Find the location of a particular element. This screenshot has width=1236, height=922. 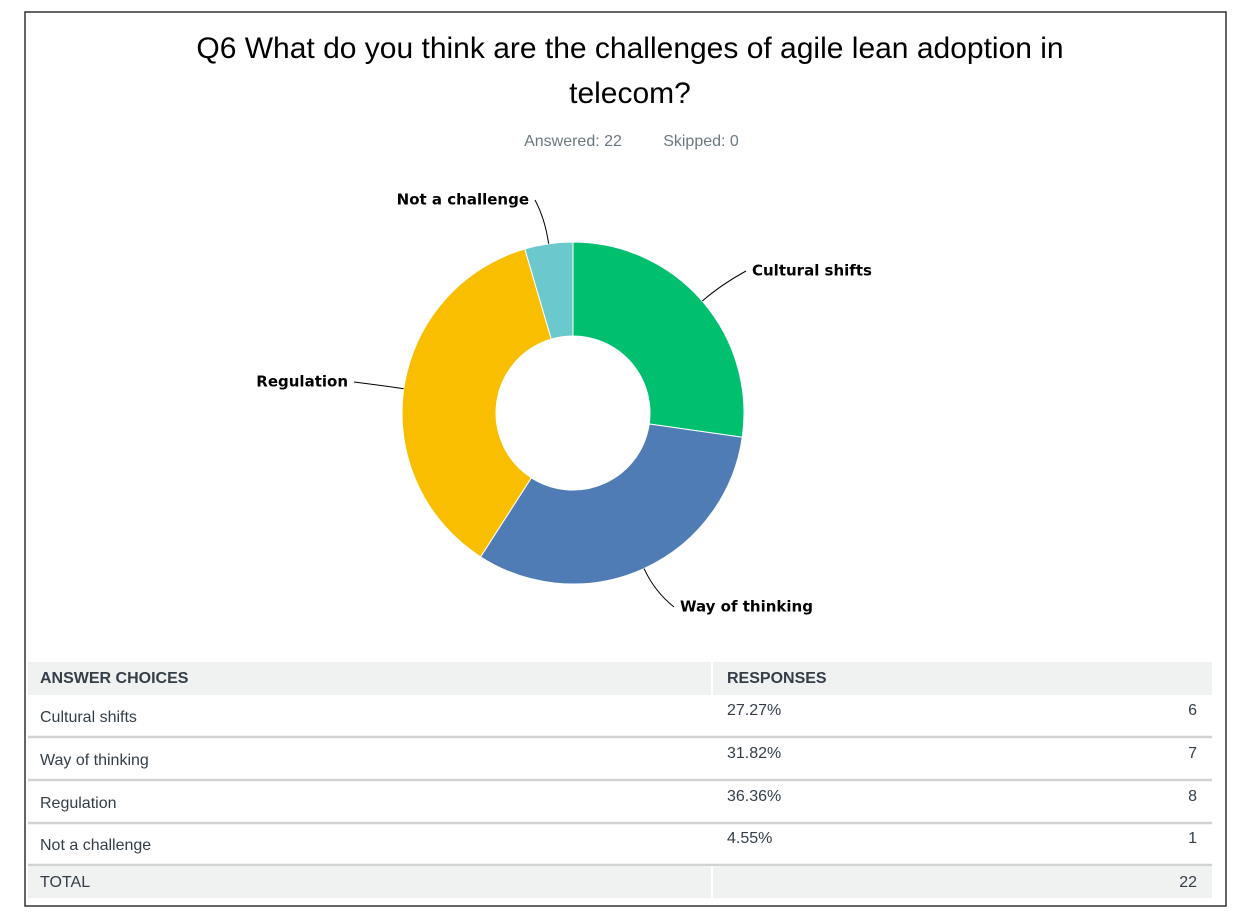

column-header: RESPONSES is located at coordinates (777, 678).